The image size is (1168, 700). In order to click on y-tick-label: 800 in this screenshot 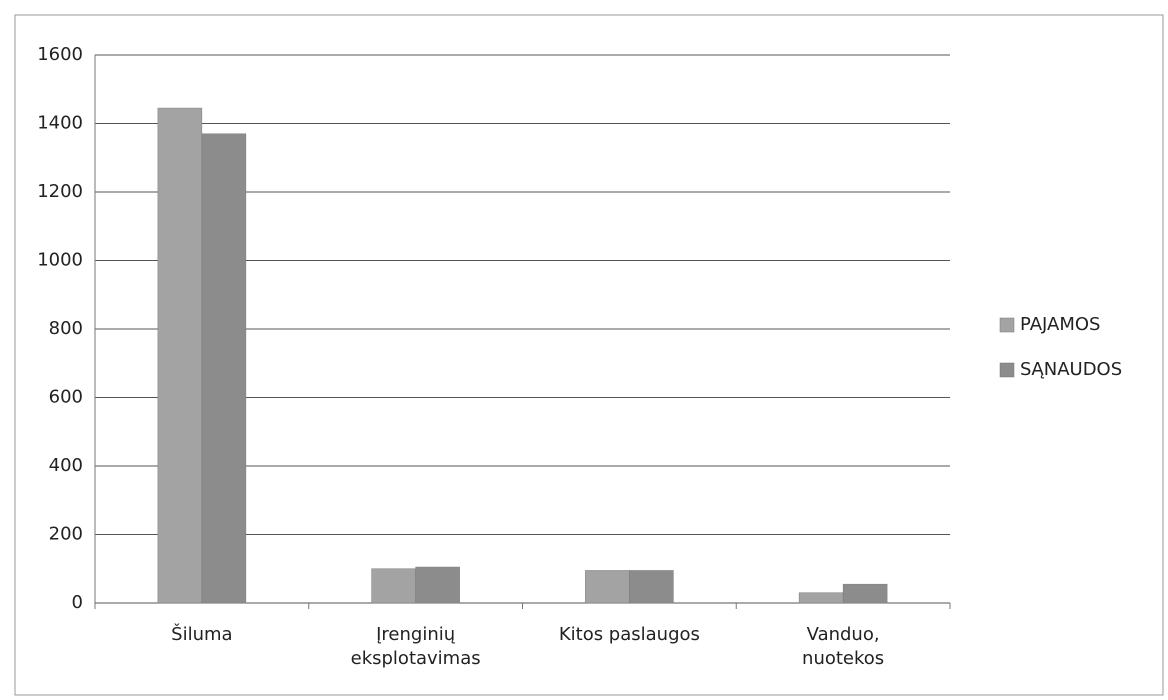, I will do `click(66, 328)`.